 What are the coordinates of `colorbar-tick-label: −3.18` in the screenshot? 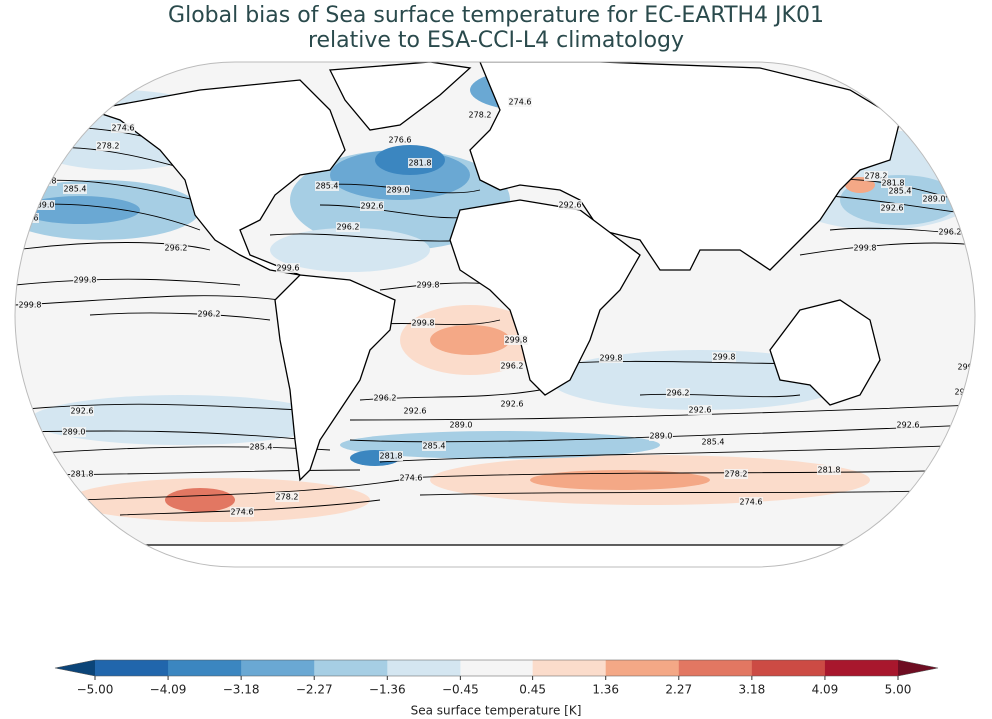 It's located at (241, 690).